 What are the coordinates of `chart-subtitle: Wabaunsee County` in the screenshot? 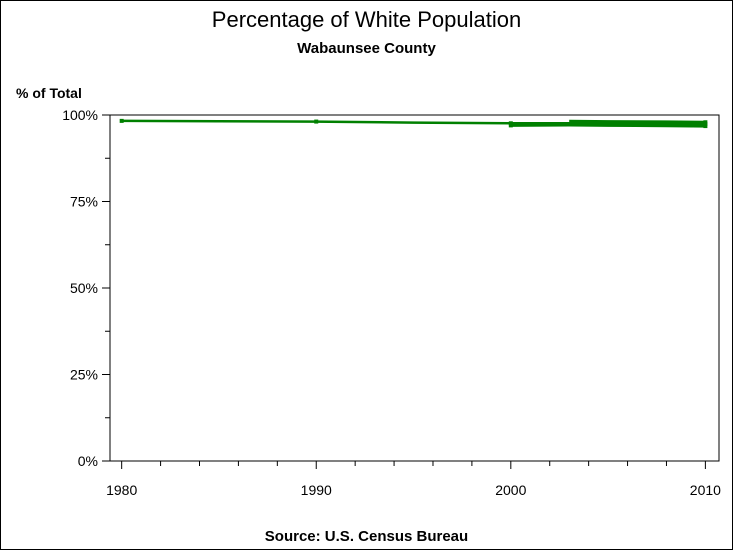 It's located at (366, 48).